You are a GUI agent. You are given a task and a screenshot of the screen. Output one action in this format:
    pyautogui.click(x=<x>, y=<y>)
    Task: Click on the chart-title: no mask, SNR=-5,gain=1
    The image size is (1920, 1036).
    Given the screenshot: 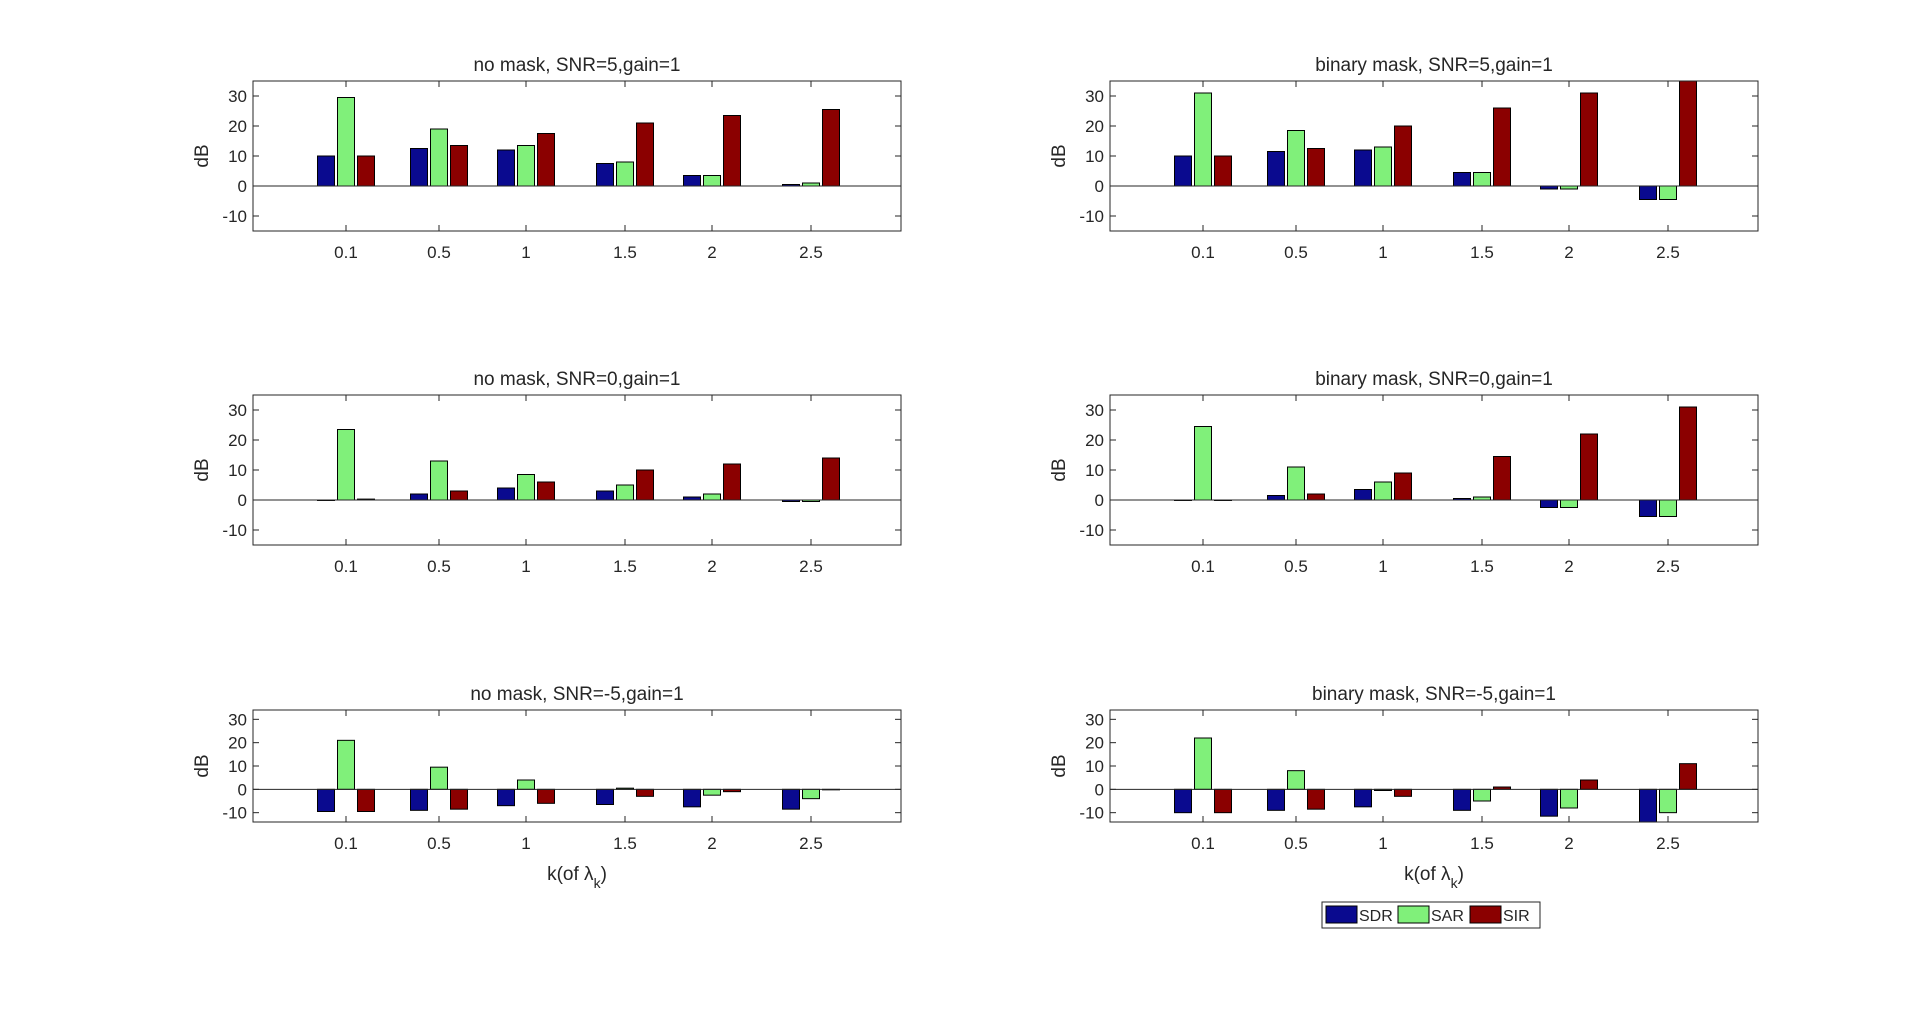 What is the action you would take?
    pyautogui.click(x=576, y=694)
    